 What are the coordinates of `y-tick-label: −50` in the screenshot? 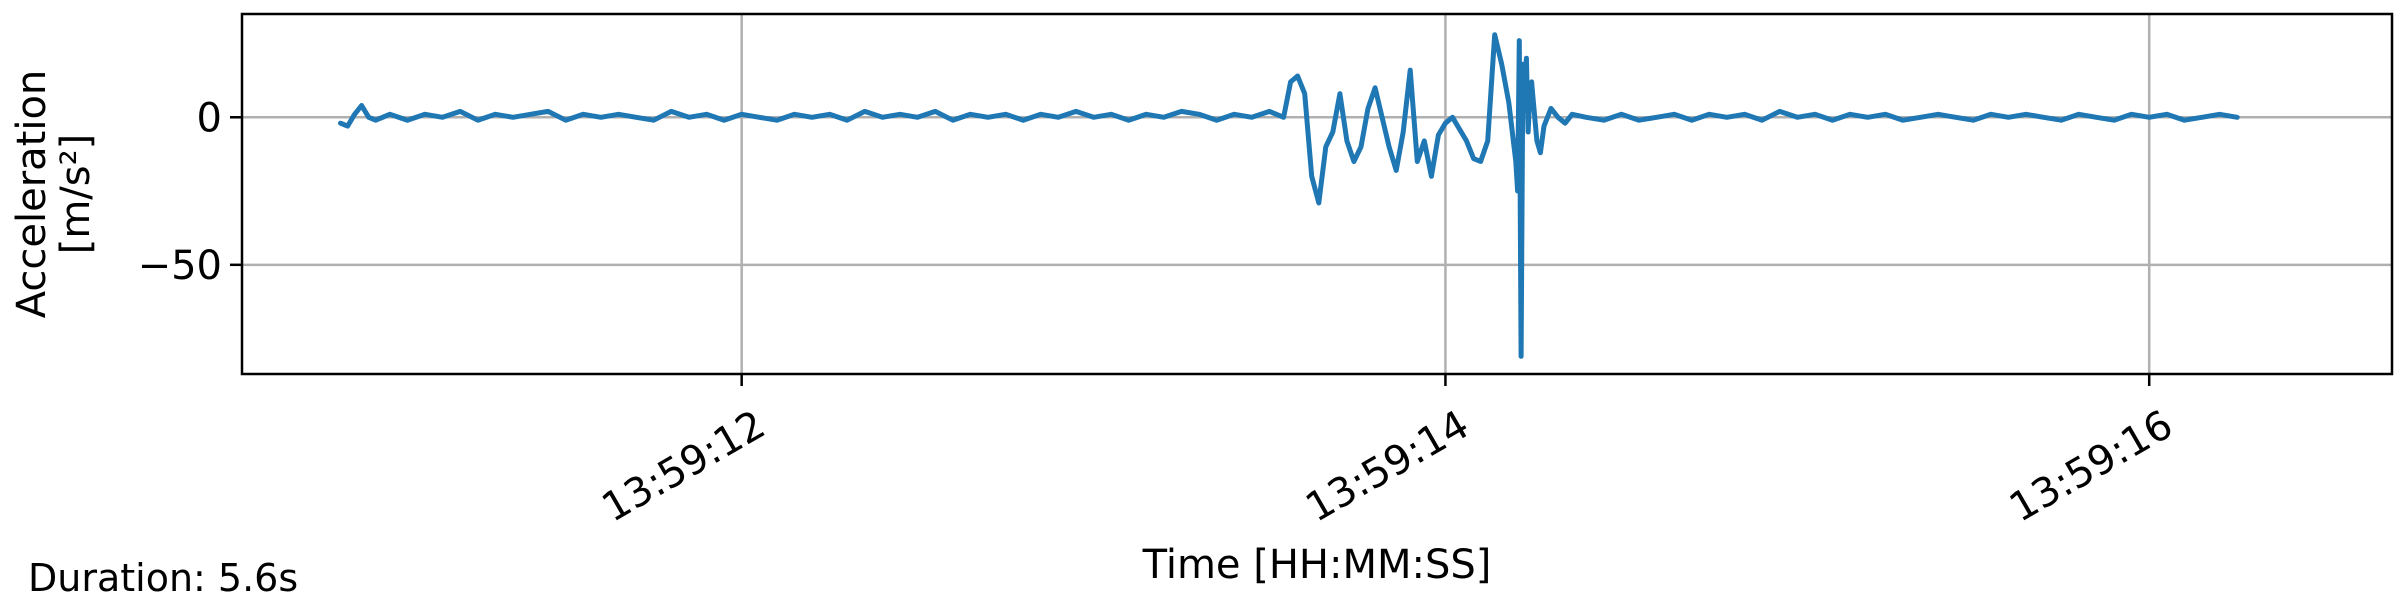 It's located at (180, 266).